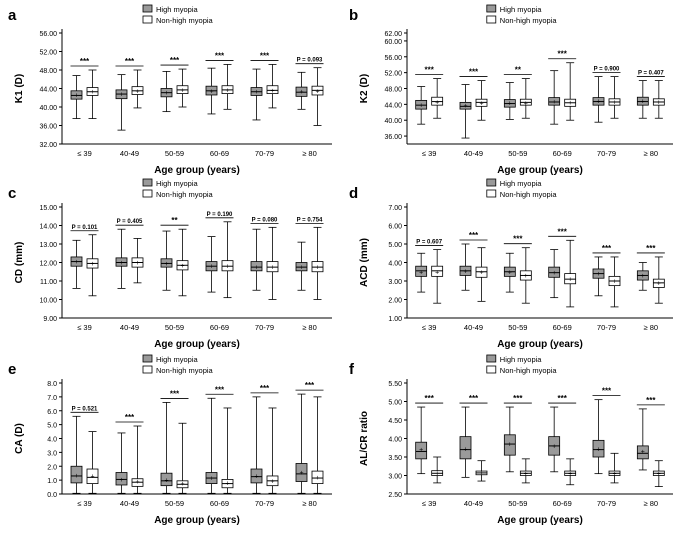  I want to click on y-tick-label: 1.0, so click(52, 481).